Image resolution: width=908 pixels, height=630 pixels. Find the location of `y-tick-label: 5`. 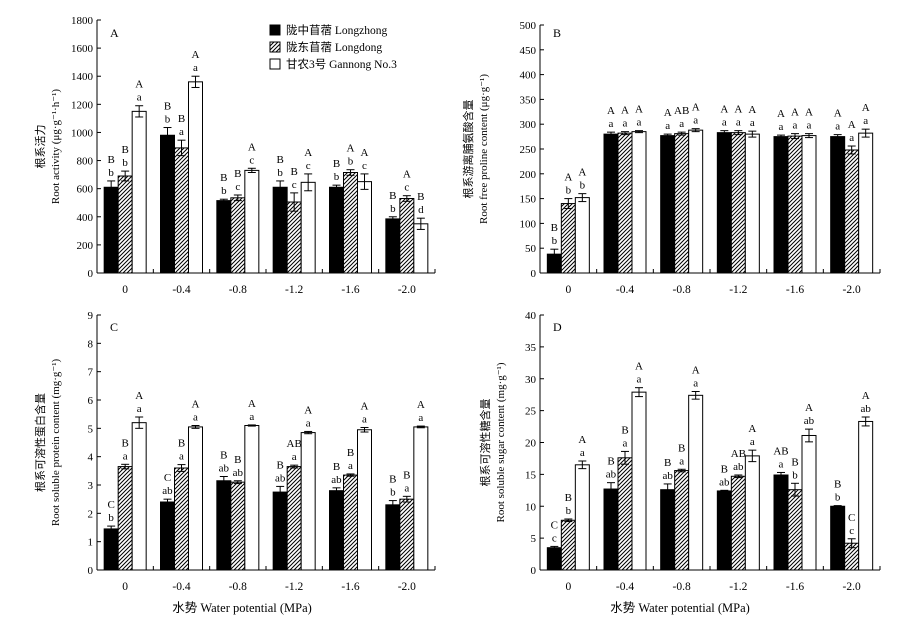

y-tick-label: 5 is located at coordinates (534, 539).